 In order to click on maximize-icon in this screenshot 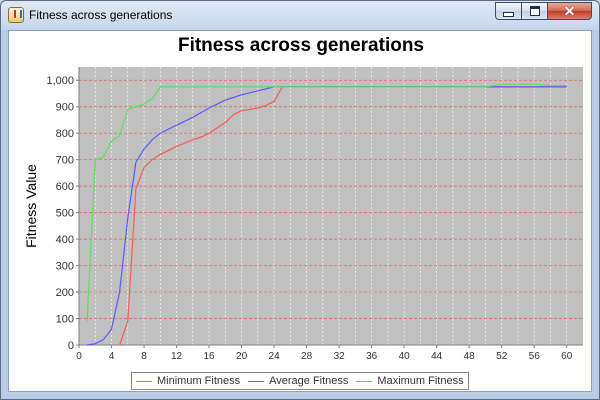, I will do `click(534, 11)`.